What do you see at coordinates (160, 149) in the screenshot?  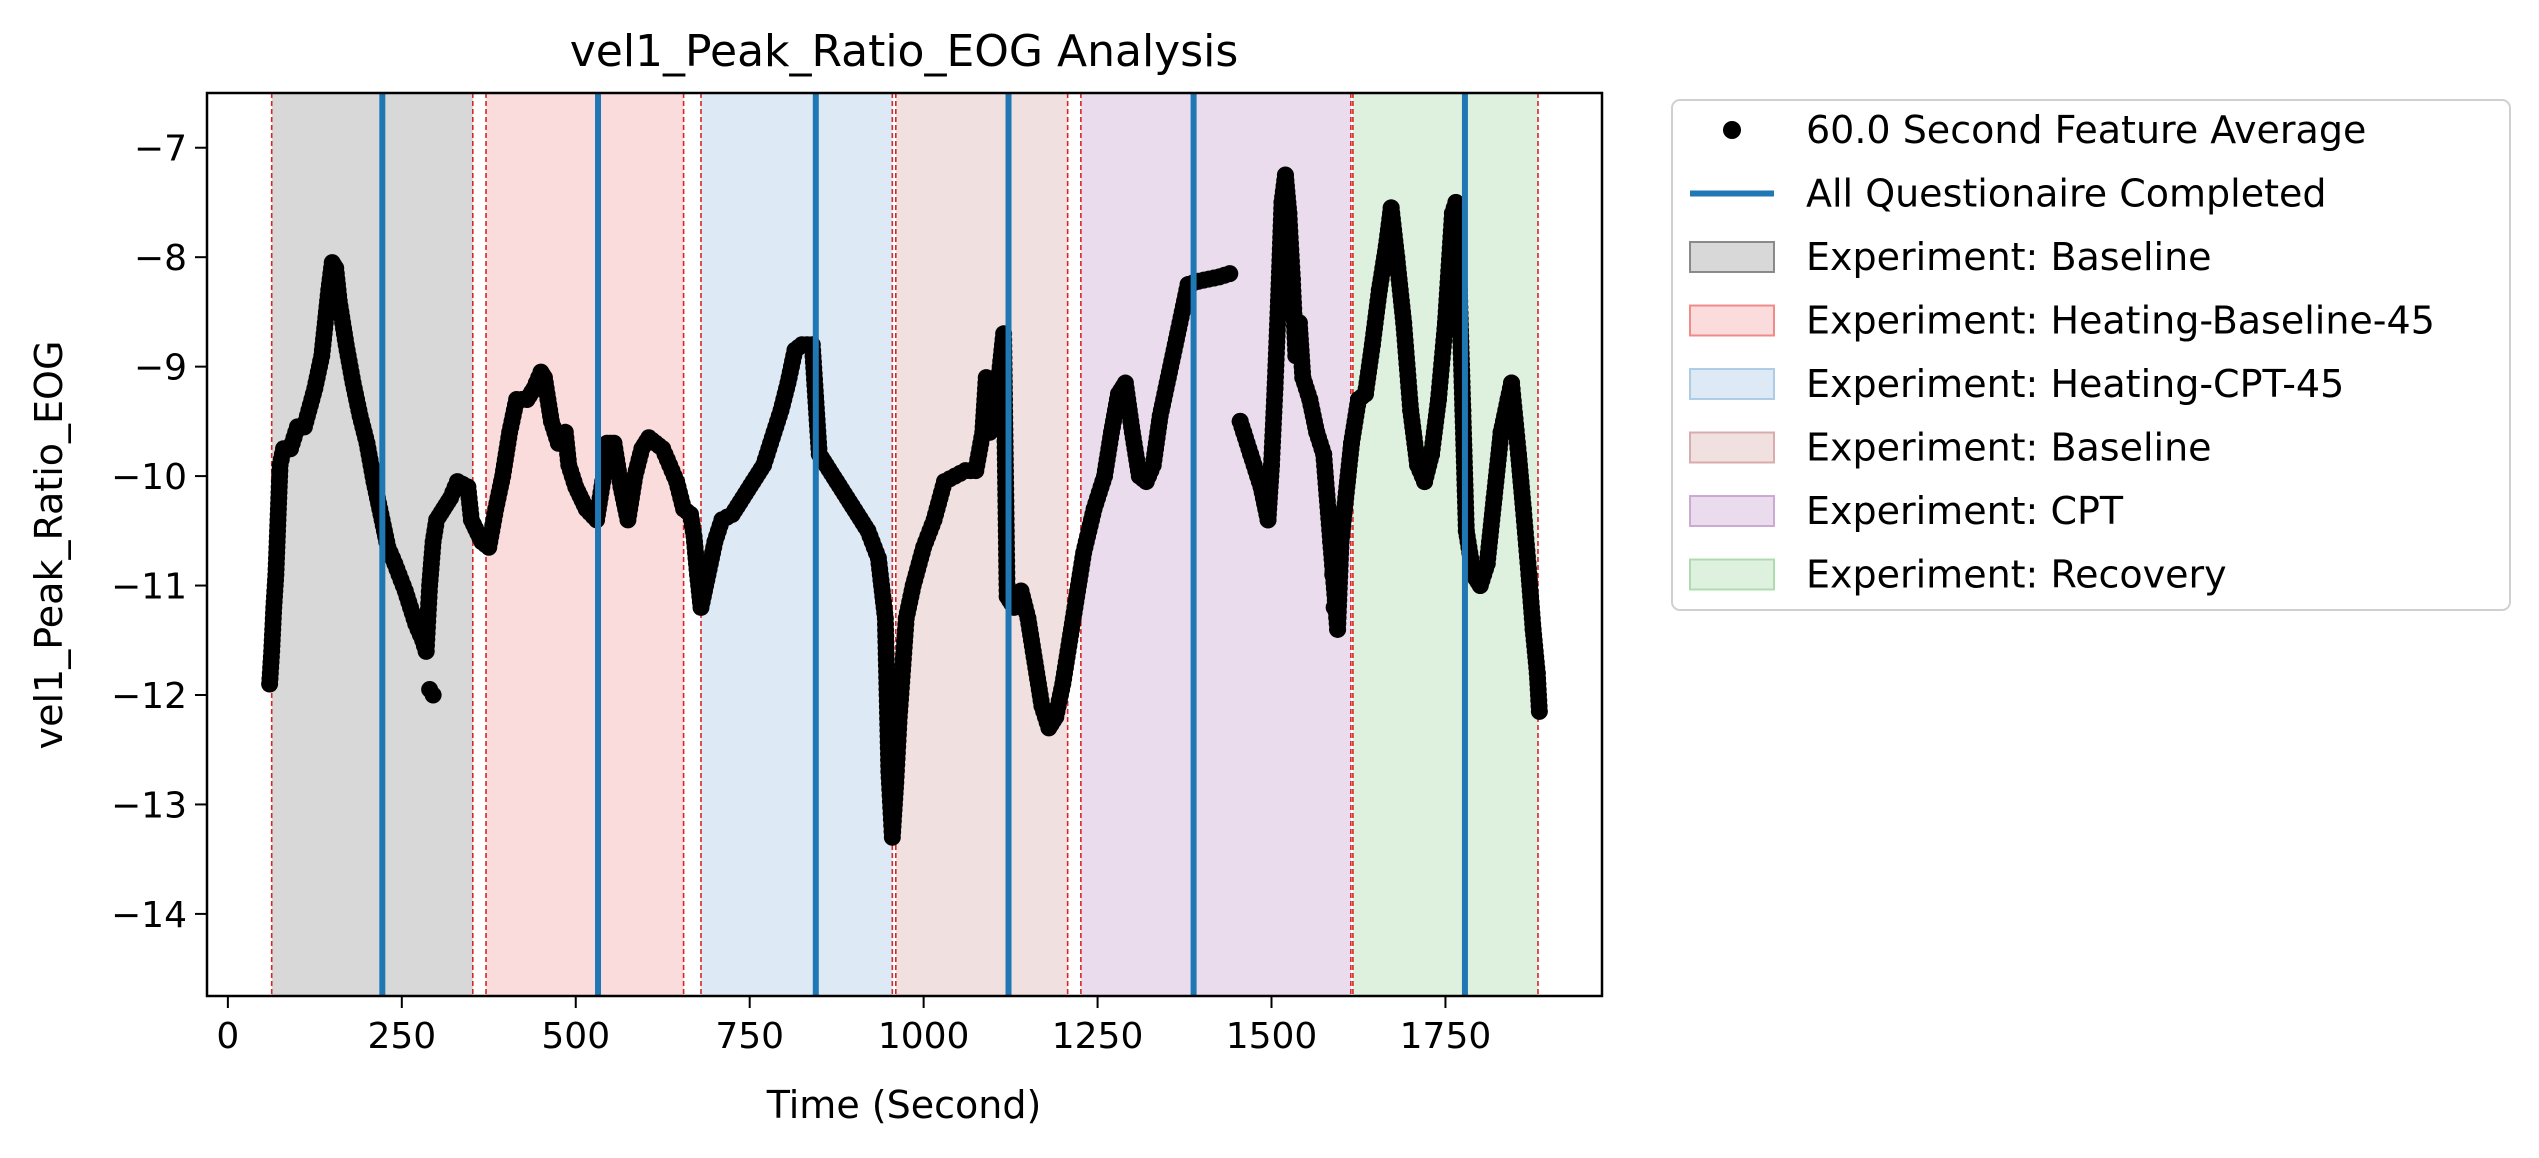 I see `y-tick-label: −7` at bounding box center [160, 149].